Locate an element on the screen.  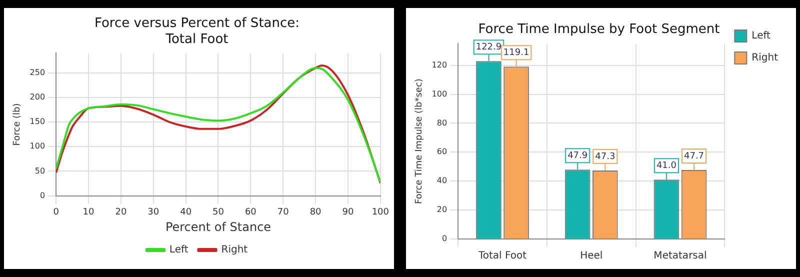
x-tick-label: 90 is located at coordinates (348, 213).